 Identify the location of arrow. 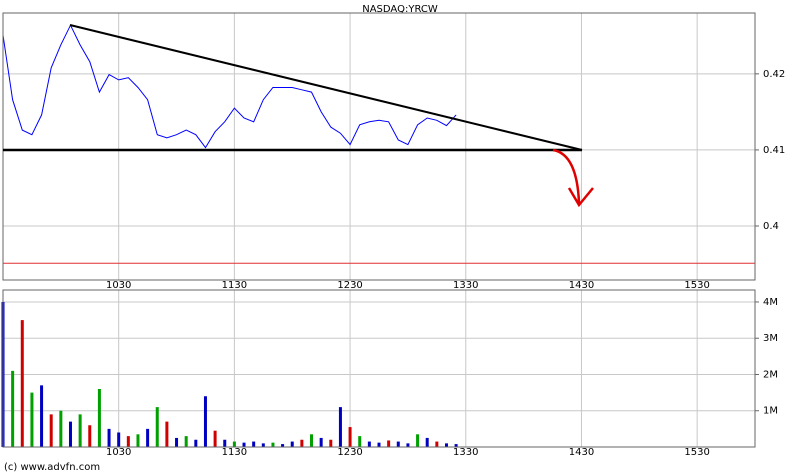
(566, 176).